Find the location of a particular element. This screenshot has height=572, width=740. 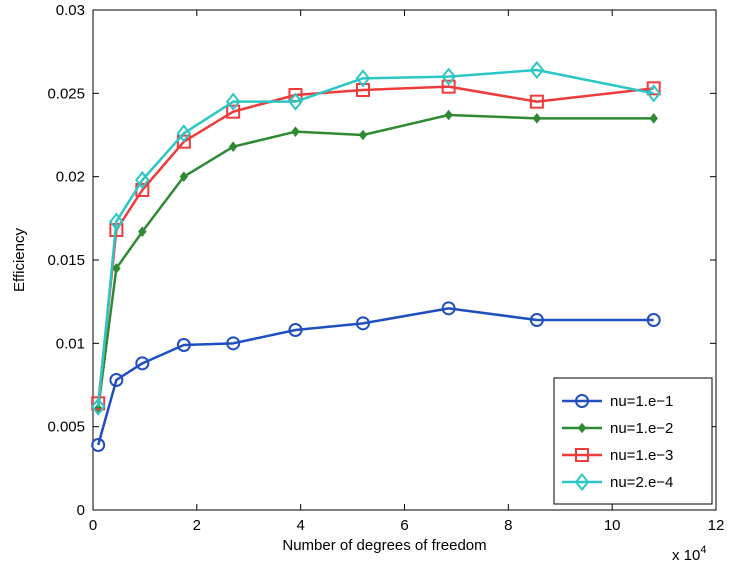

legend-entry: nu=2.e−4 is located at coordinates (617, 482).